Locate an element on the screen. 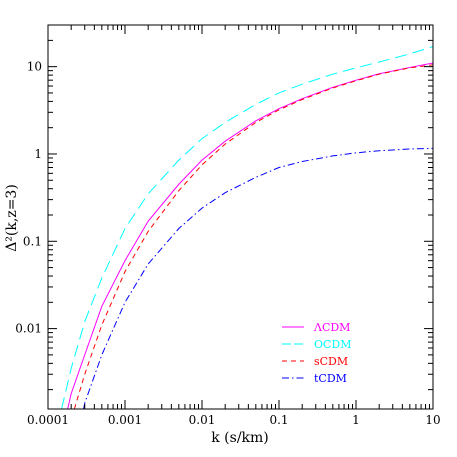 Image resolution: width=457 pixels, height=457 pixels. x-tick-label: 0.0001 is located at coordinates (48, 420).